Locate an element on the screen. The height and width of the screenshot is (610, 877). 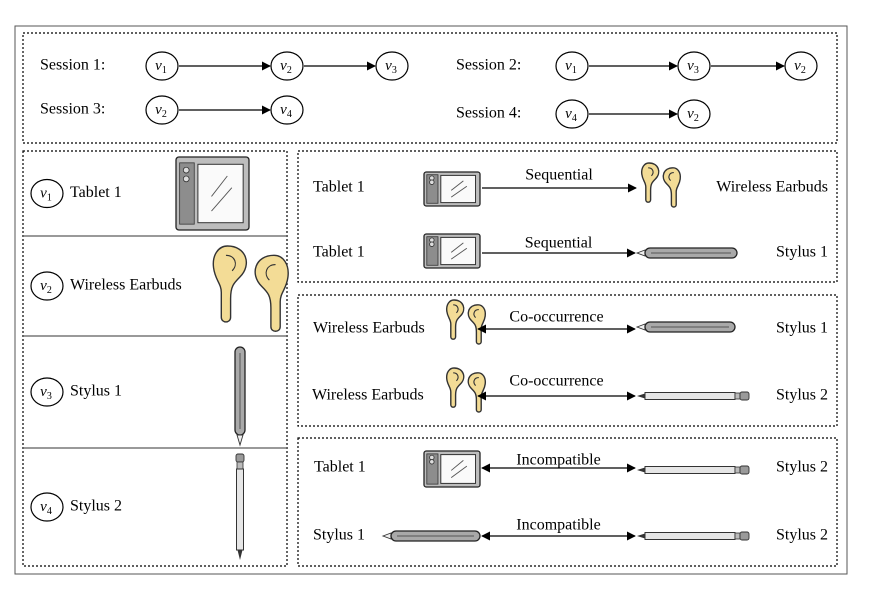
session-3: Session 3: v2 v4 is located at coordinates (172, 110).